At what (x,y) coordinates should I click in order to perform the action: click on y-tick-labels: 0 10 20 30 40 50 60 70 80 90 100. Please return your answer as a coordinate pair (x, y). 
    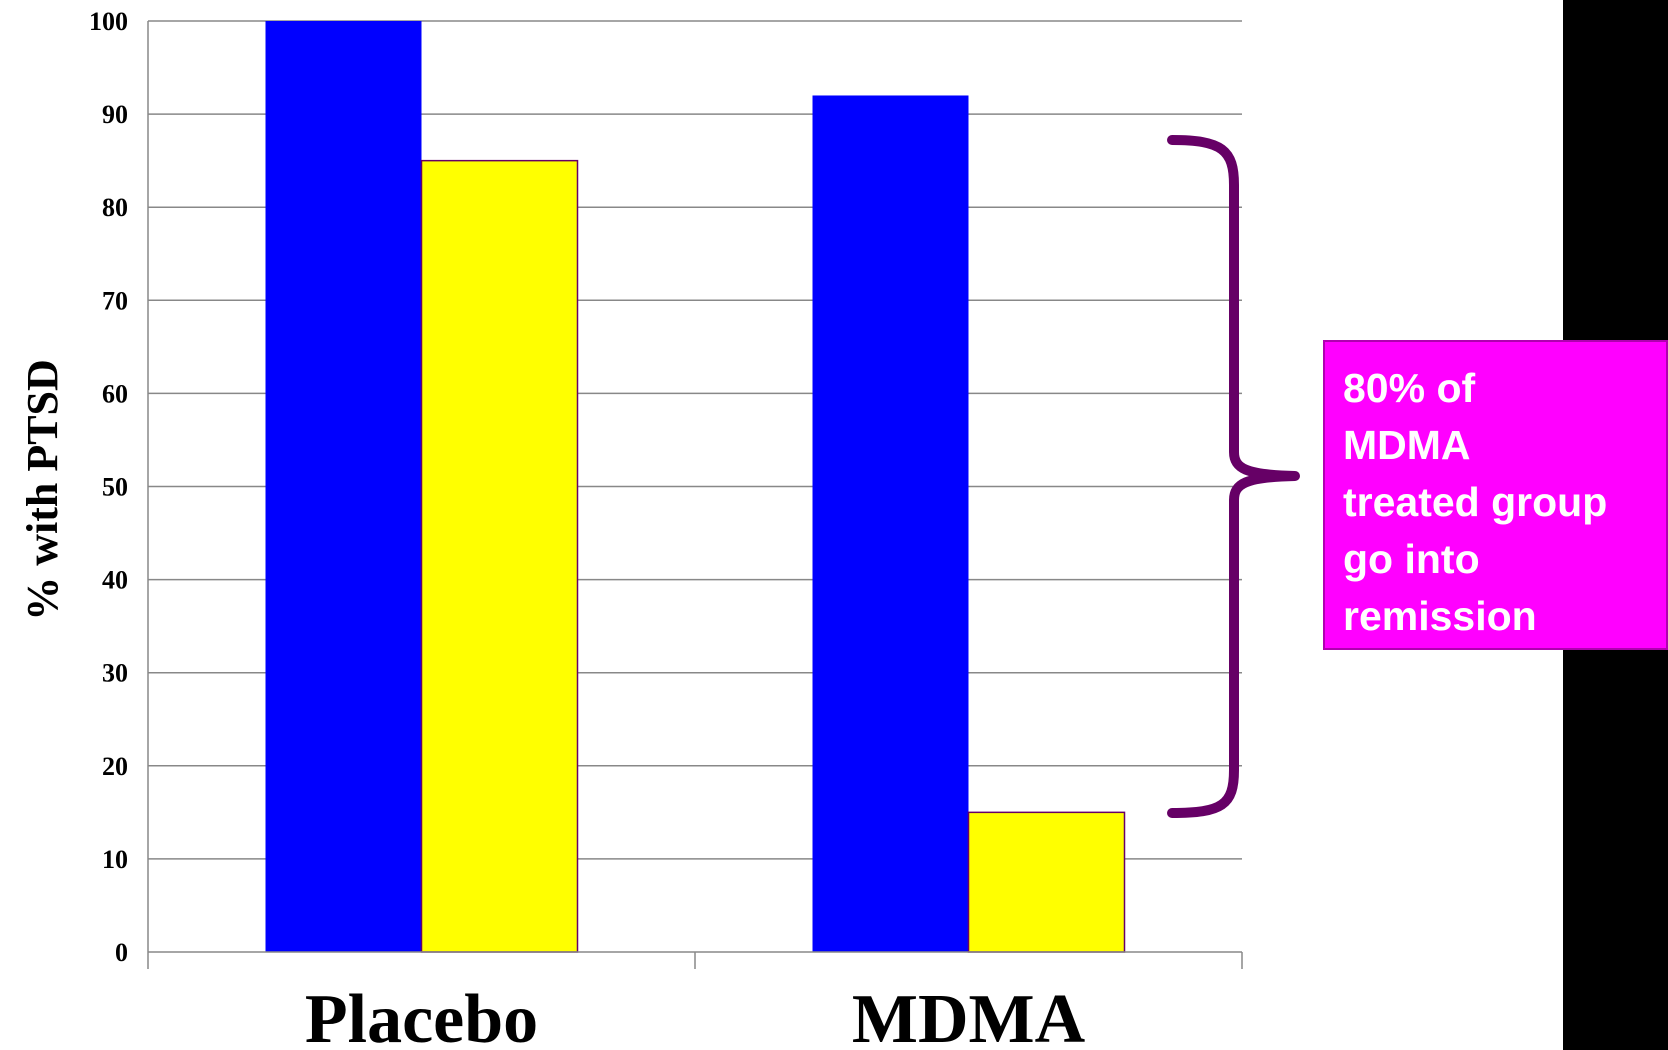
    Looking at the image, I should click on (108, 487).